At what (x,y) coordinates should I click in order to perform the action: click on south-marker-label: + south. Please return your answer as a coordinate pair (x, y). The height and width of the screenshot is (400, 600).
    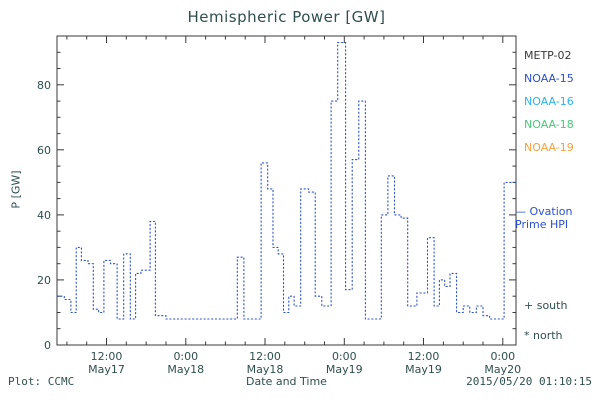
    Looking at the image, I should click on (546, 305).